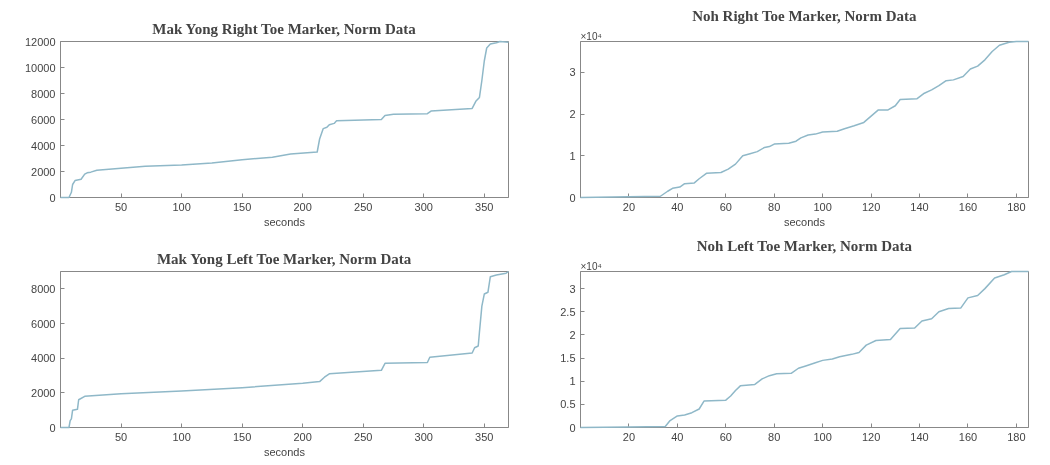 Image resolution: width=1050 pixels, height=465 pixels. What do you see at coordinates (40, 67) in the screenshot?
I see `y-tick-label: 10000` at bounding box center [40, 67].